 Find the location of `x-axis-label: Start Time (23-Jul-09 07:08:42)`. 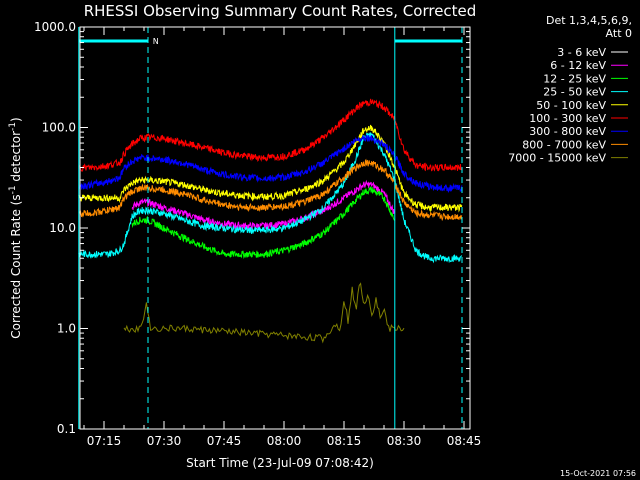

x-axis-label: Start Time (23-Jul-09 07:08:42) is located at coordinates (280, 463).